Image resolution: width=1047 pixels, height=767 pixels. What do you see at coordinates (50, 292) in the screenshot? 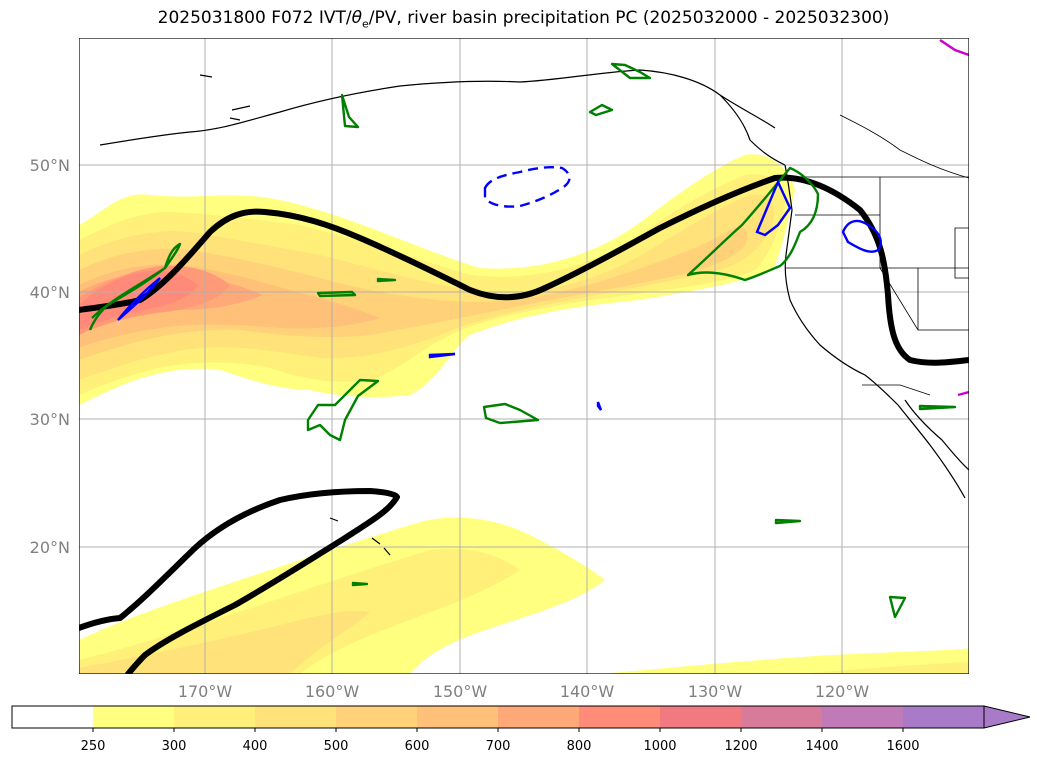
I see `lat-label-40: 40°N` at bounding box center [50, 292].